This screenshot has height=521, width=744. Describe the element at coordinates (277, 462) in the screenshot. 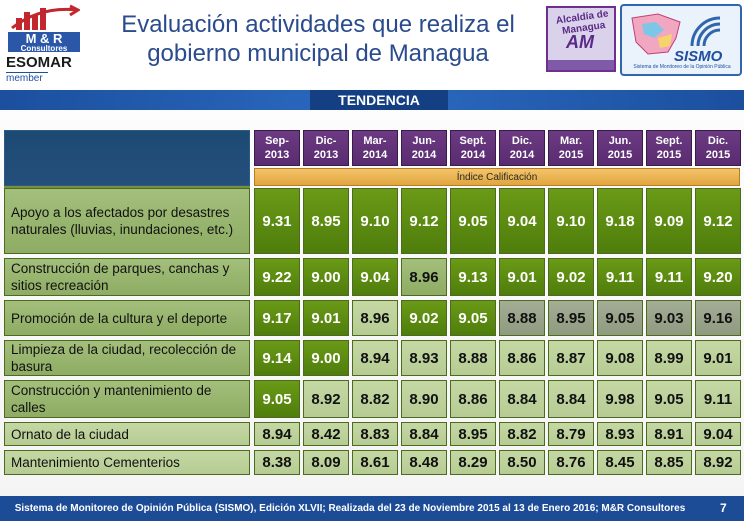

I see `table-cell: 8.38` at that location.